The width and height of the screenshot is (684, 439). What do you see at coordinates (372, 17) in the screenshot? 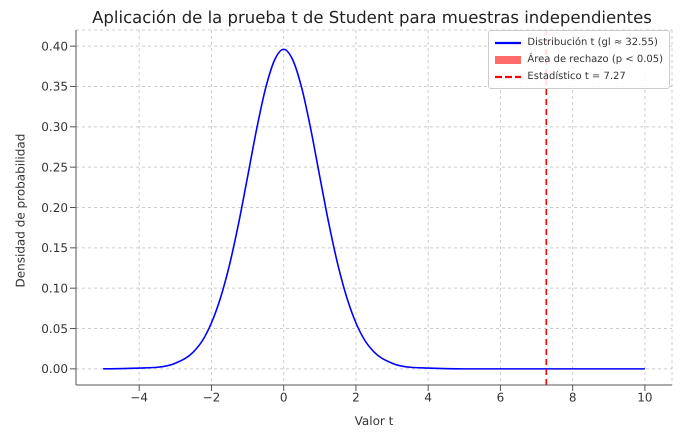
I see `chart-title: Aplicación de la prueba t de Student para muestras independientes` at bounding box center [372, 17].